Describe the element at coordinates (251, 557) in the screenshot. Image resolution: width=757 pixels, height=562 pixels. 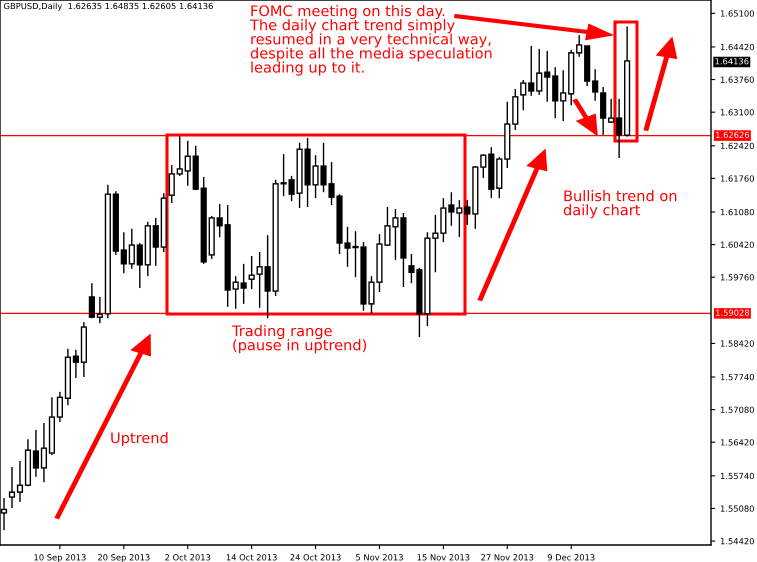
I see `x-tick-label: 14 Oct 2013` at that location.